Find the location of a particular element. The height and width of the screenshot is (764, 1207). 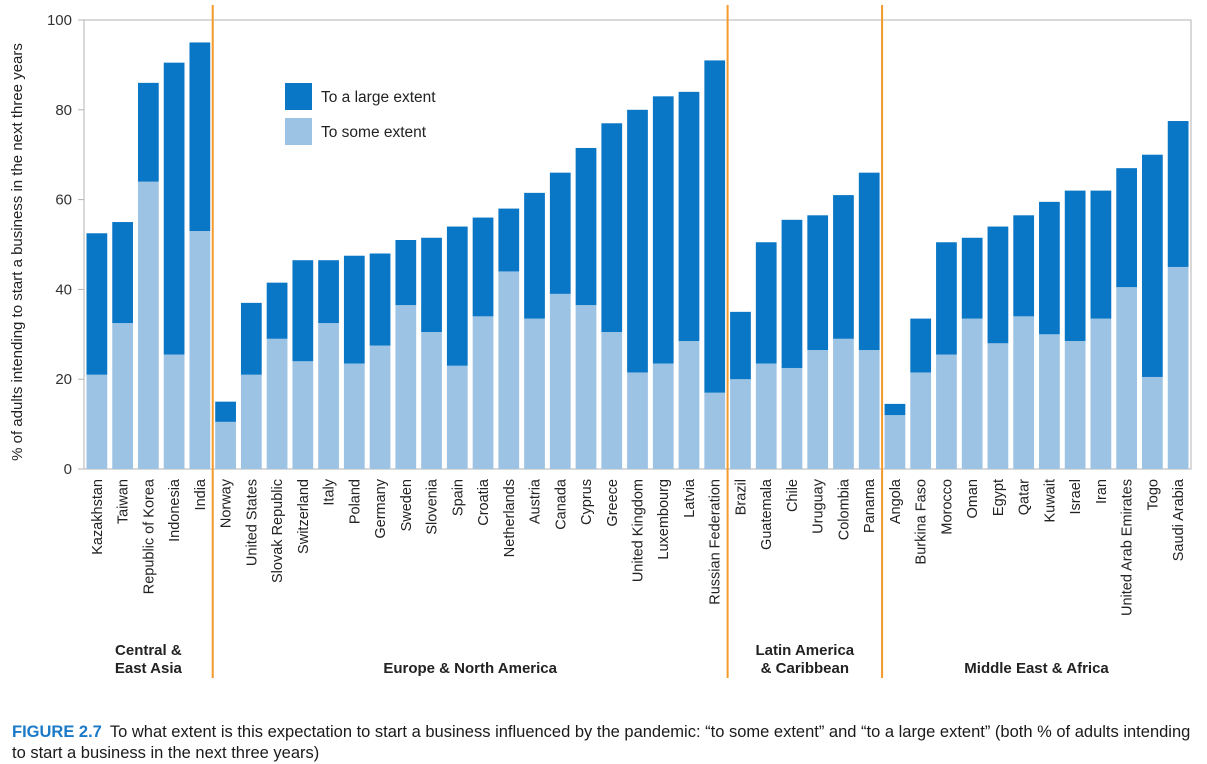

x-tick-label-morocco: Morocco is located at coordinates (947, 507).